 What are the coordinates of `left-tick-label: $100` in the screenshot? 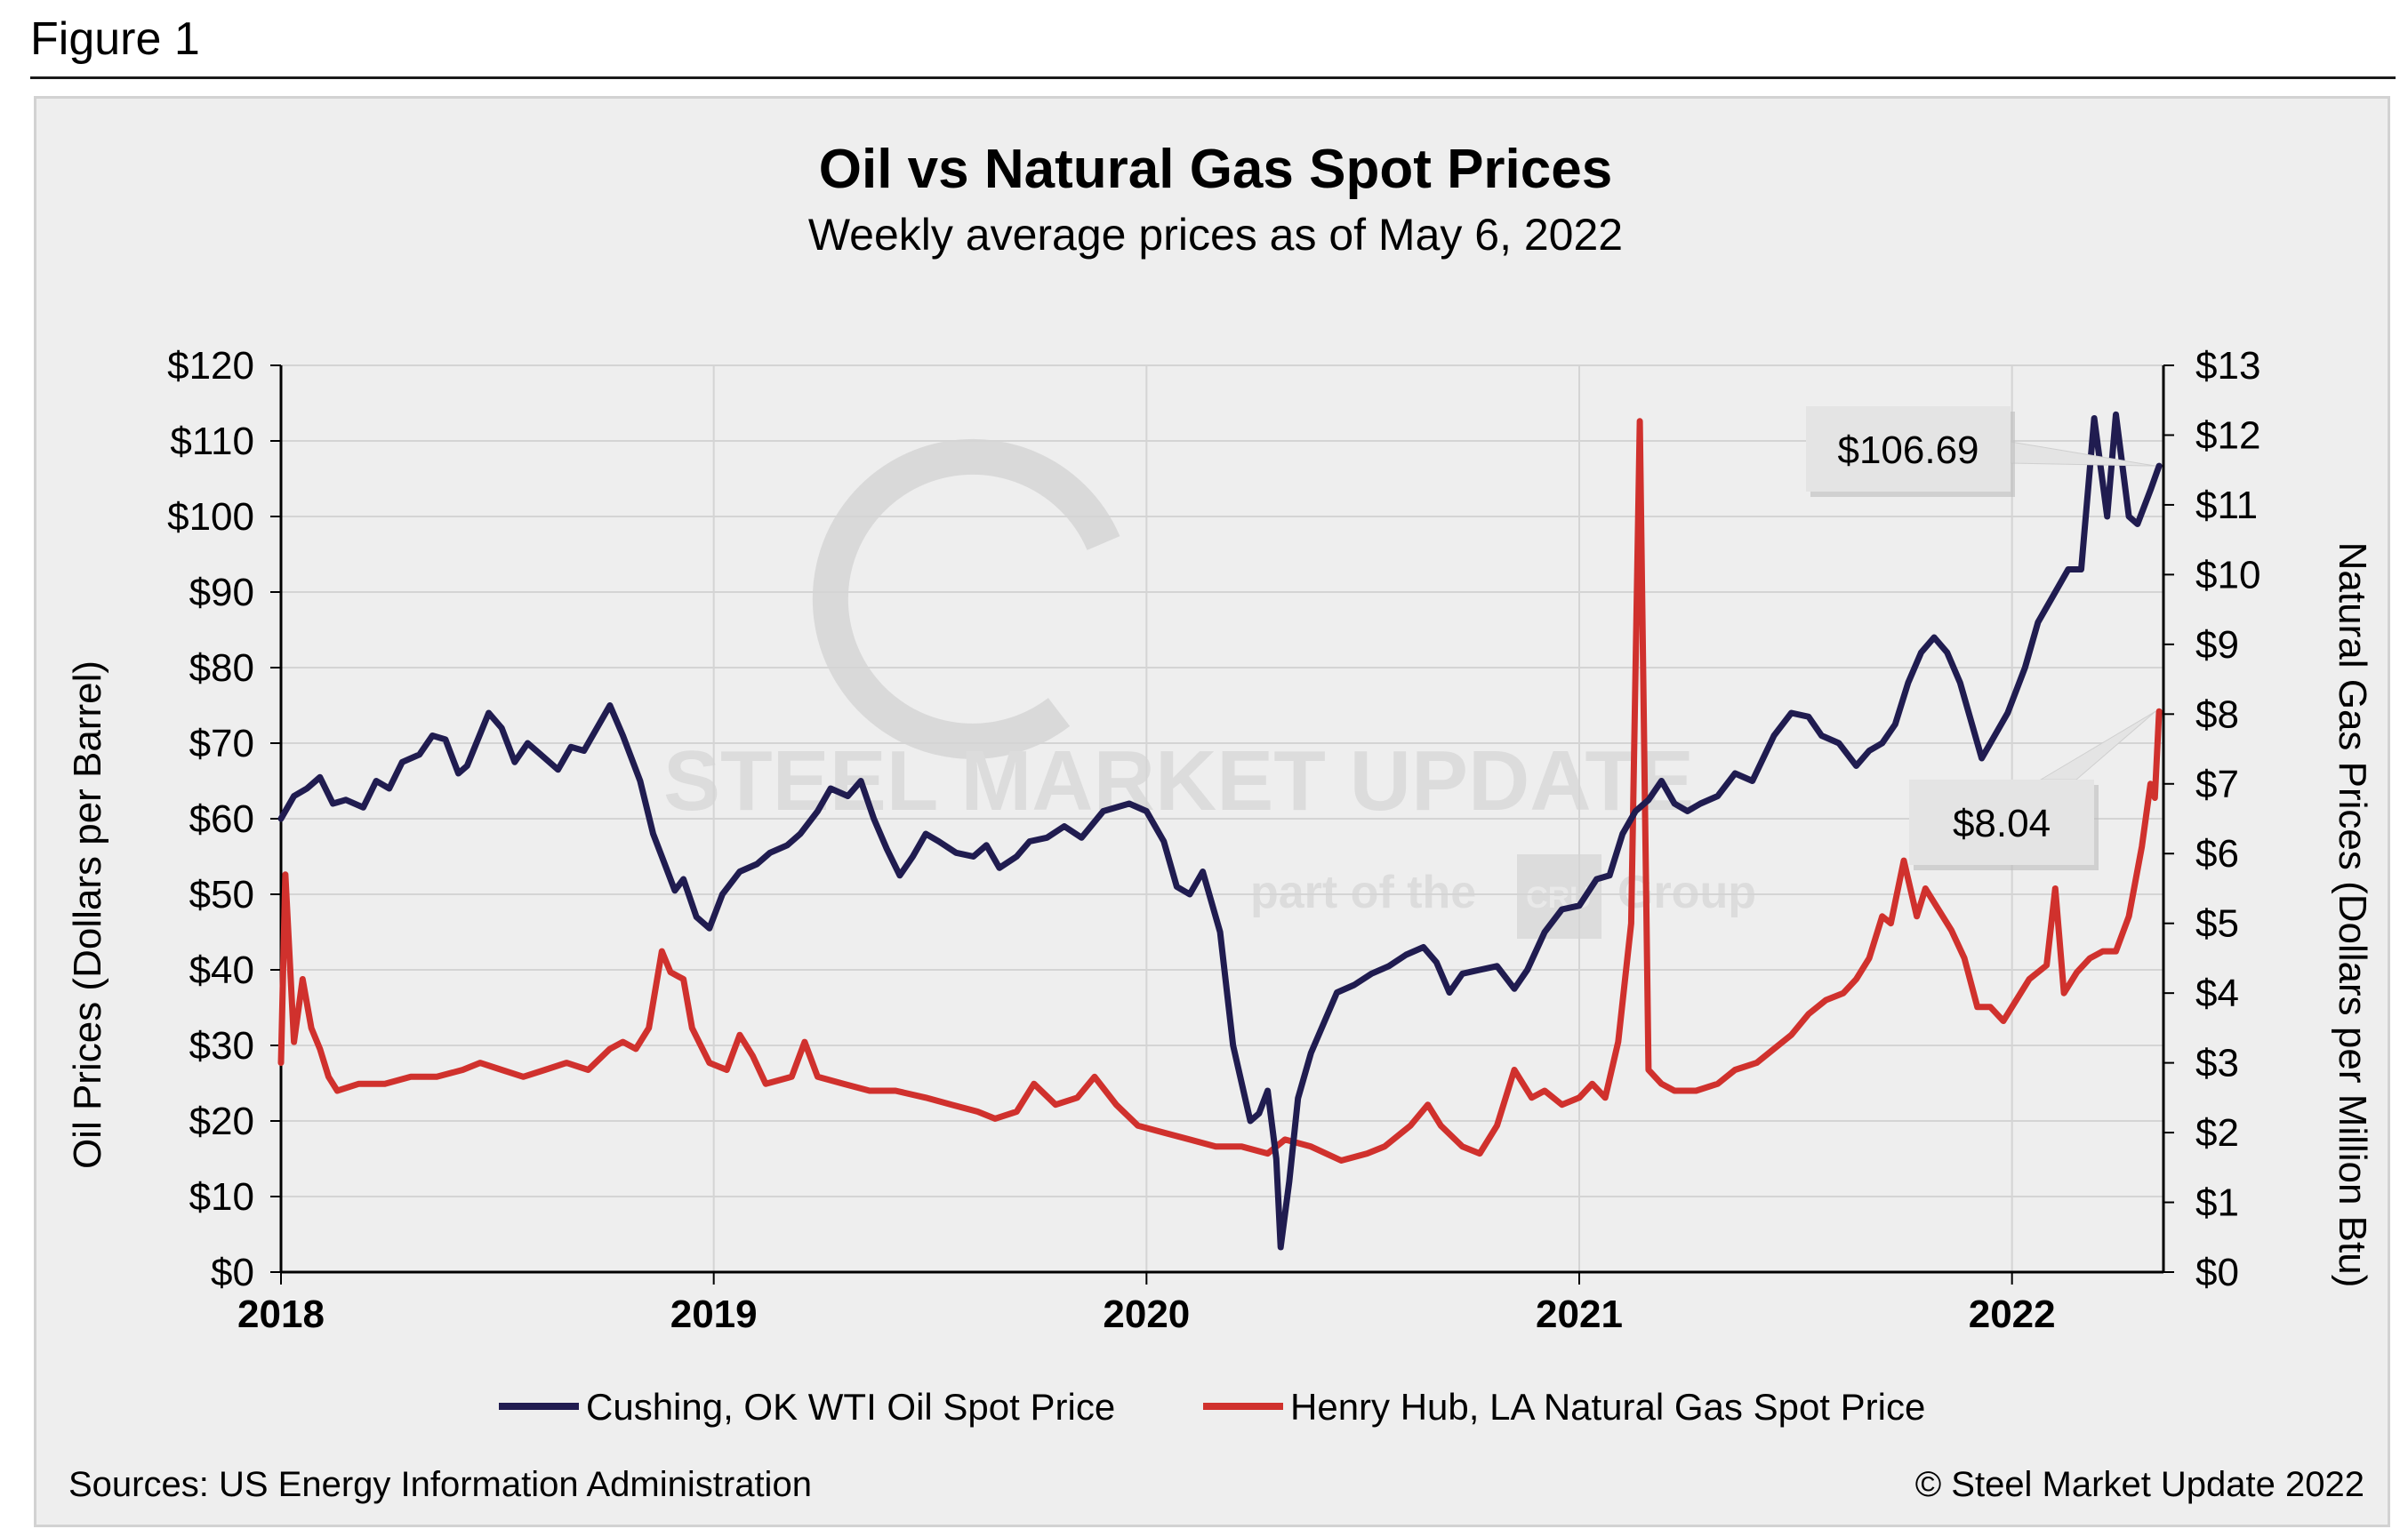 It's located at (210, 517).